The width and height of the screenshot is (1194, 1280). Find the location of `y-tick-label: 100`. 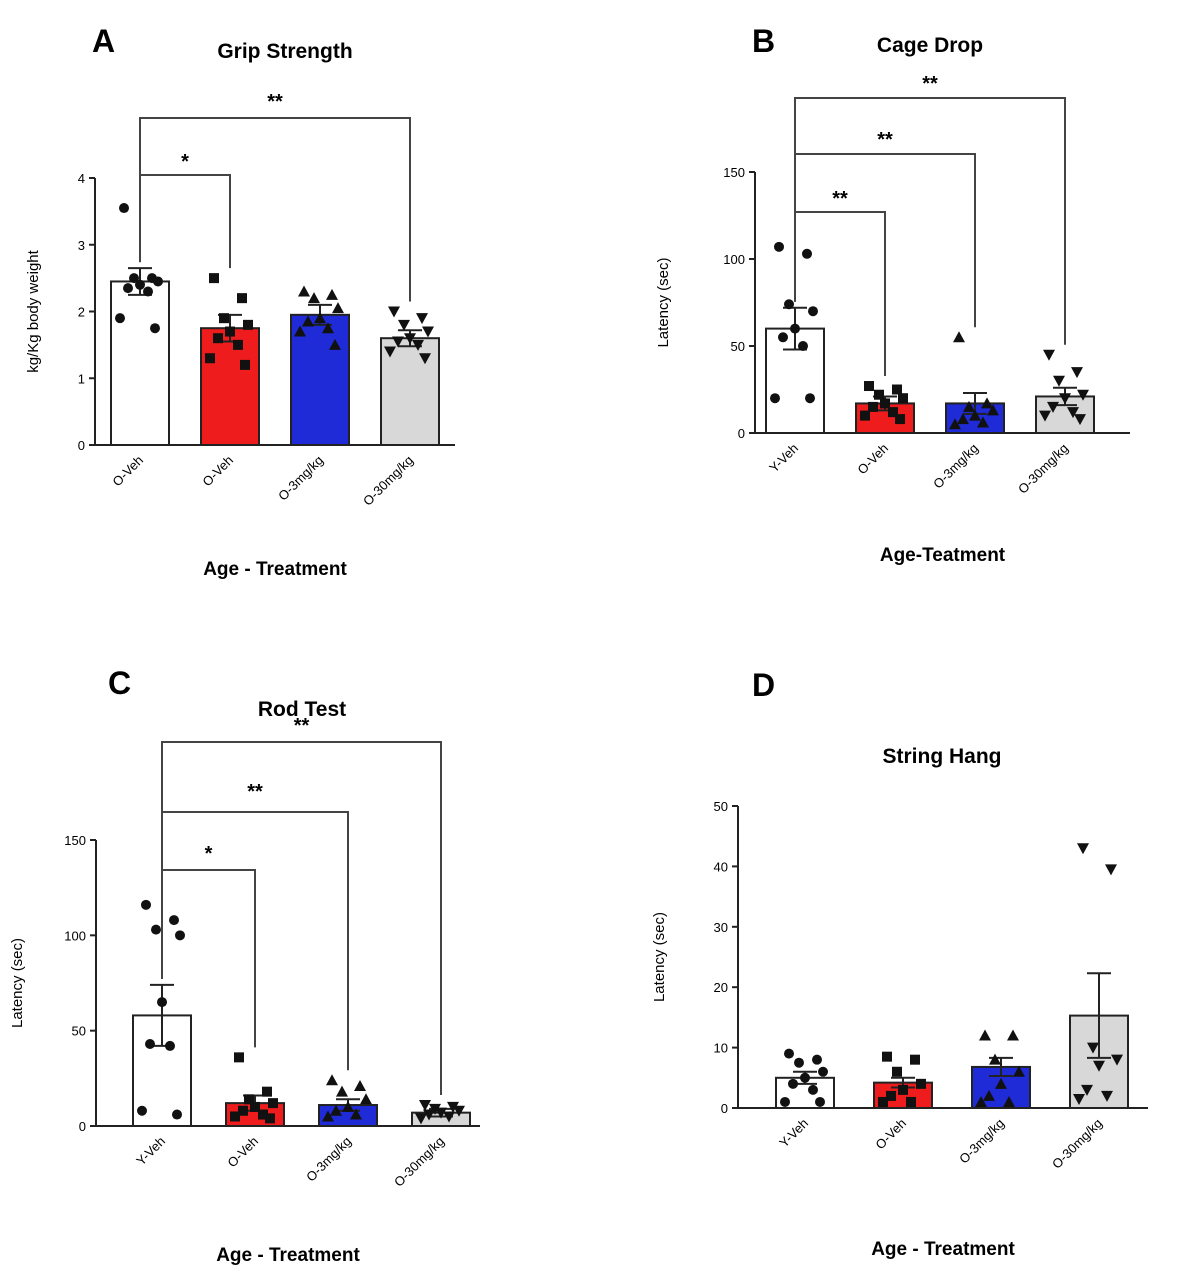

y-tick-label: 100 is located at coordinates (734, 259).